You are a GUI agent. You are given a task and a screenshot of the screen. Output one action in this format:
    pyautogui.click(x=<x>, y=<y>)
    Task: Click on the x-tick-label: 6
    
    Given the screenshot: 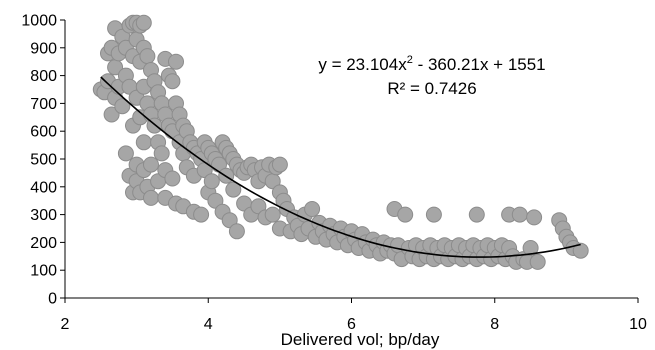 What is the action you would take?
    pyautogui.click(x=351, y=324)
    